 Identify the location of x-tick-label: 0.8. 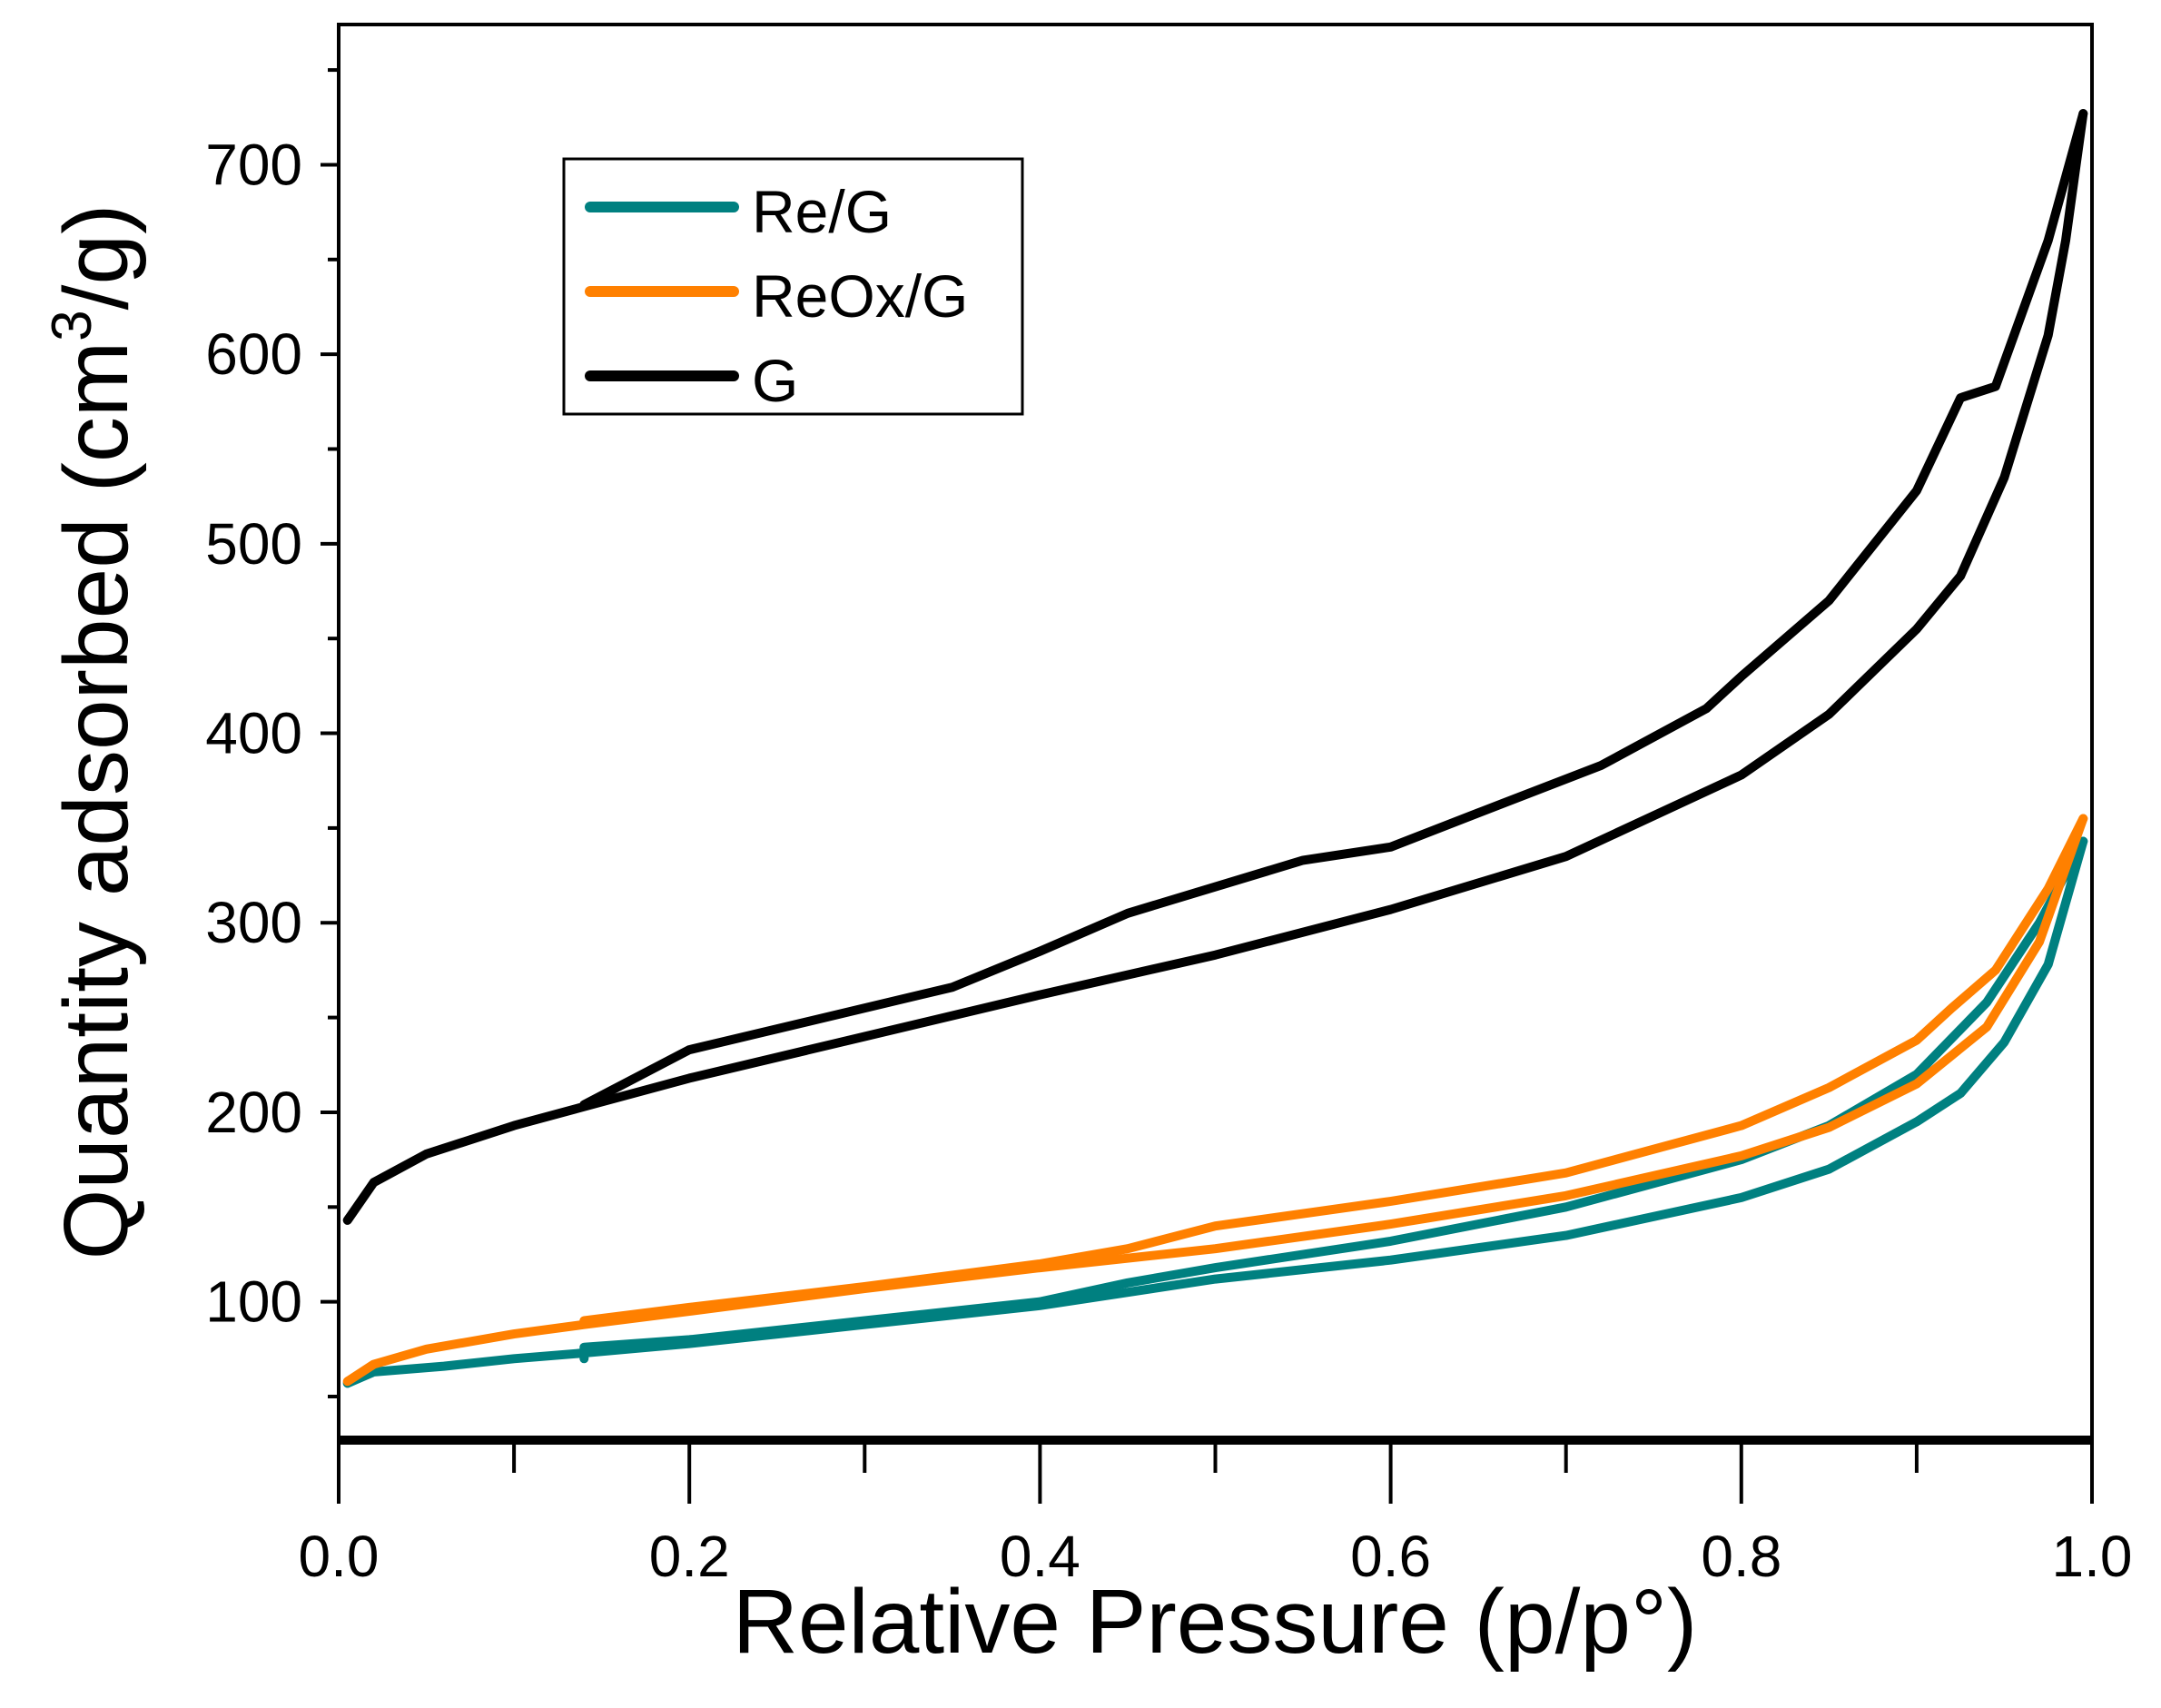
(1741, 1556).